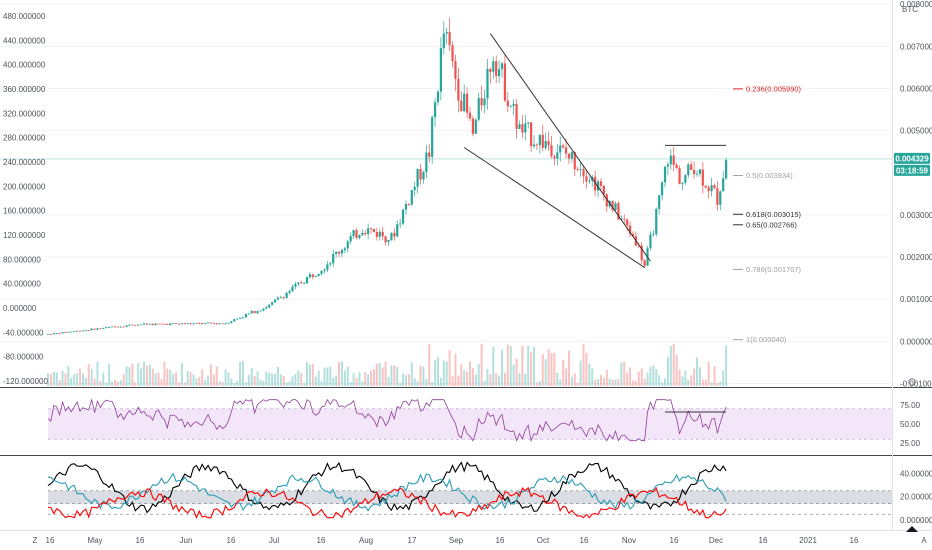 This screenshot has height=550, width=932. I want to click on plus-di-line, so click(387, 492).